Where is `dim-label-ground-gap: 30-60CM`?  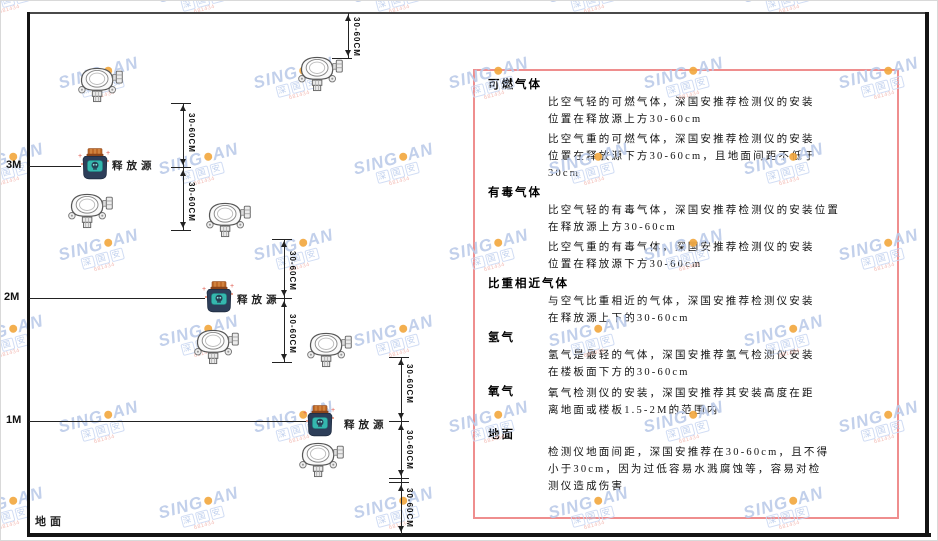
dim-label-ground-gap: 30-60CM is located at coordinates (409, 508).